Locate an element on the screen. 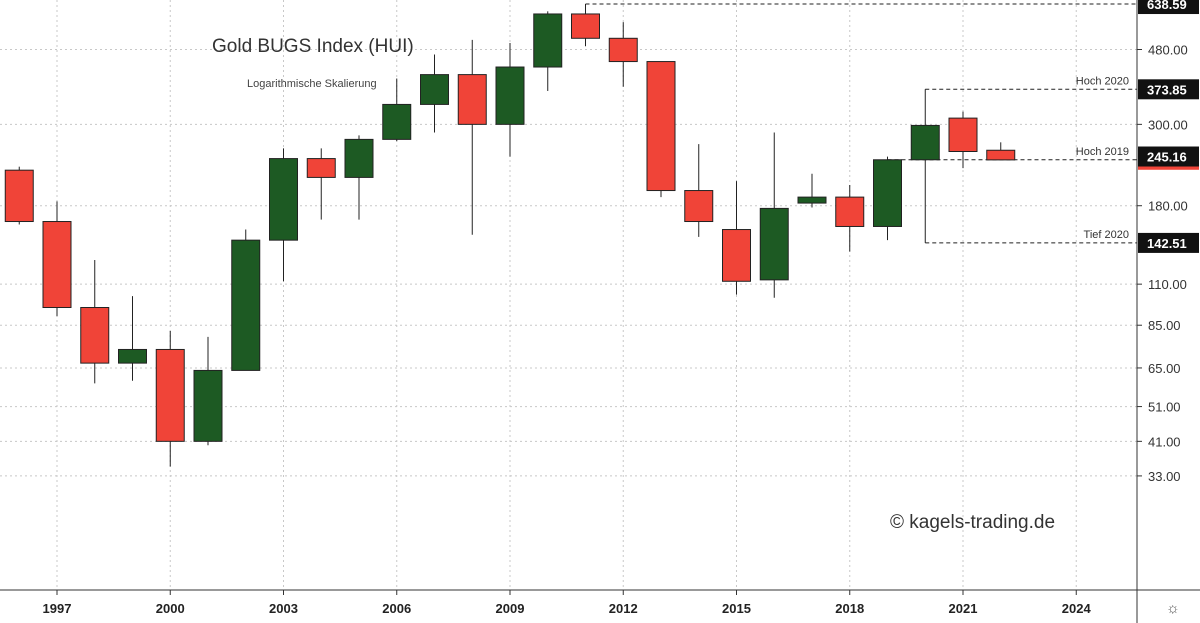  y-tick-label: 33.00 is located at coordinates (1164, 476).